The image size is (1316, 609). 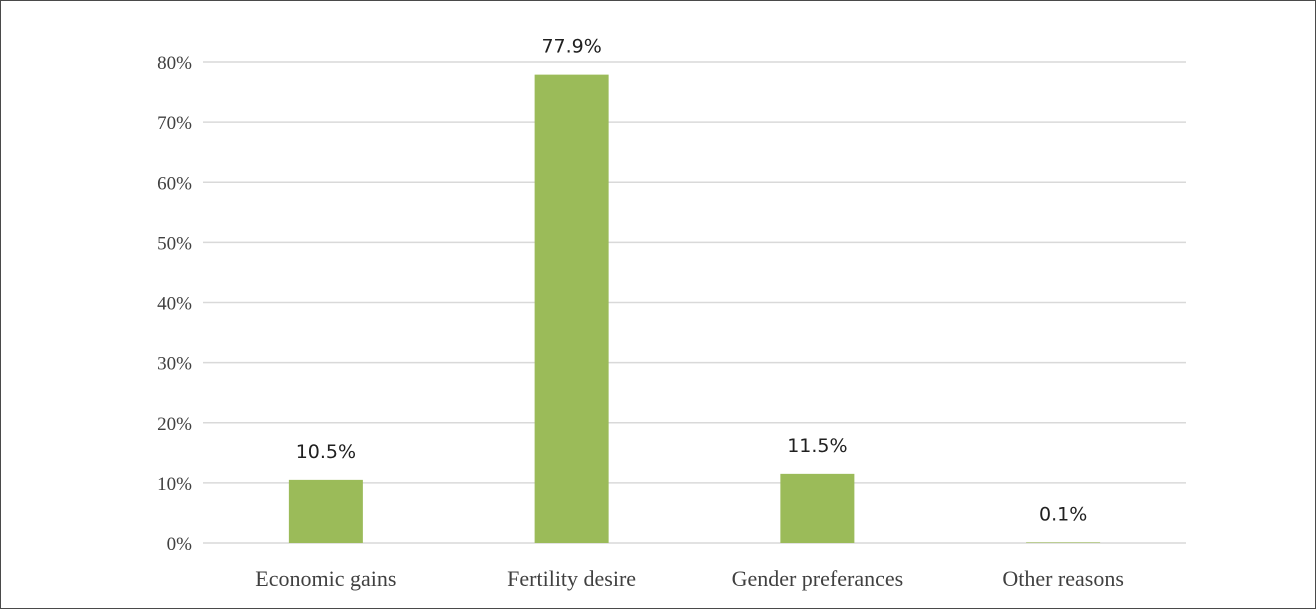 What do you see at coordinates (571, 47) in the screenshot?
I see `data-label: 77.9%` at bounding box center [571, 47].